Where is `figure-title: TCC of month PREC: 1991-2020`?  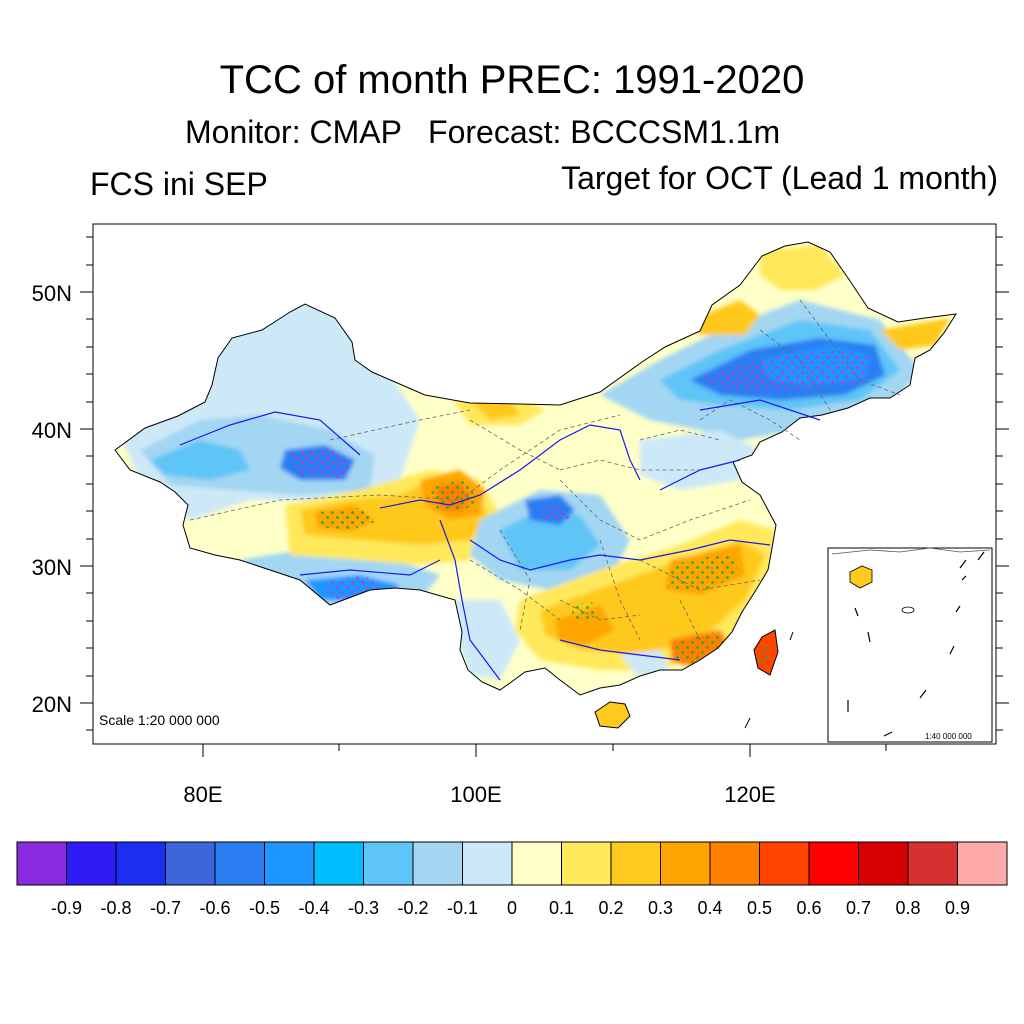
figure-title: TCC of month PREC: 1991-2020 is located at coordinates (512, 80).